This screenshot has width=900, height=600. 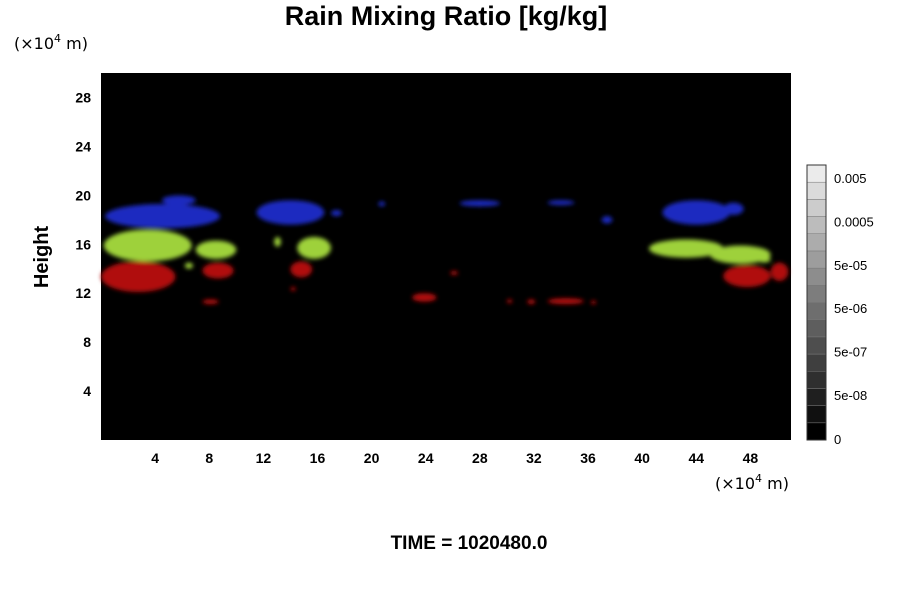 I want to click on x-tick-label: 40, so click(x=642, y=458).